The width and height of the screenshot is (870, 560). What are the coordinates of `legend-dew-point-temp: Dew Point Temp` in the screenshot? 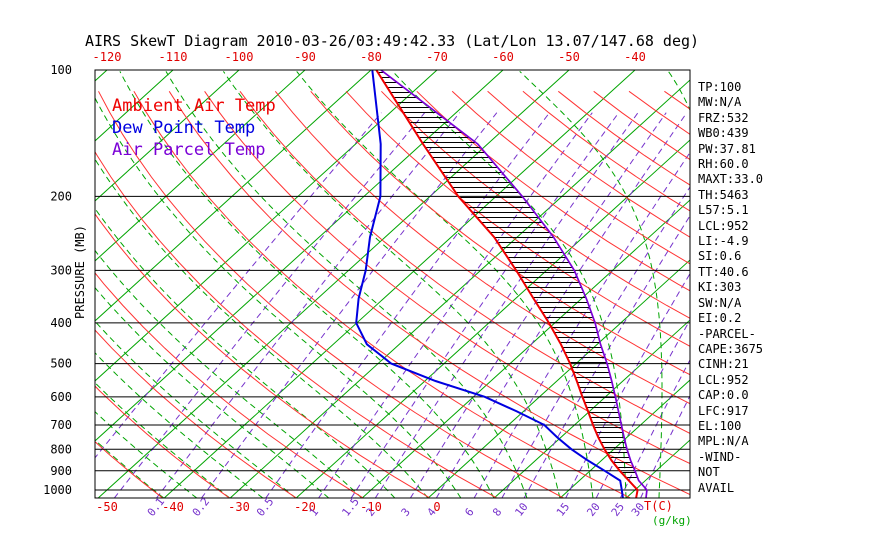 It's located at (184, 128).